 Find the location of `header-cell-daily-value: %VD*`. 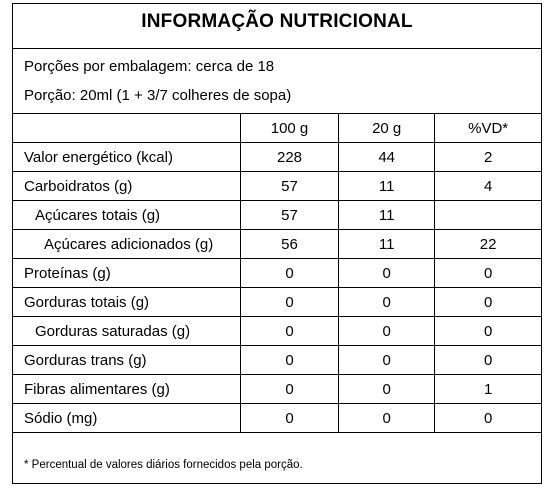

header-cell-daily-value: %VD* is located at coordinates (487, 128).